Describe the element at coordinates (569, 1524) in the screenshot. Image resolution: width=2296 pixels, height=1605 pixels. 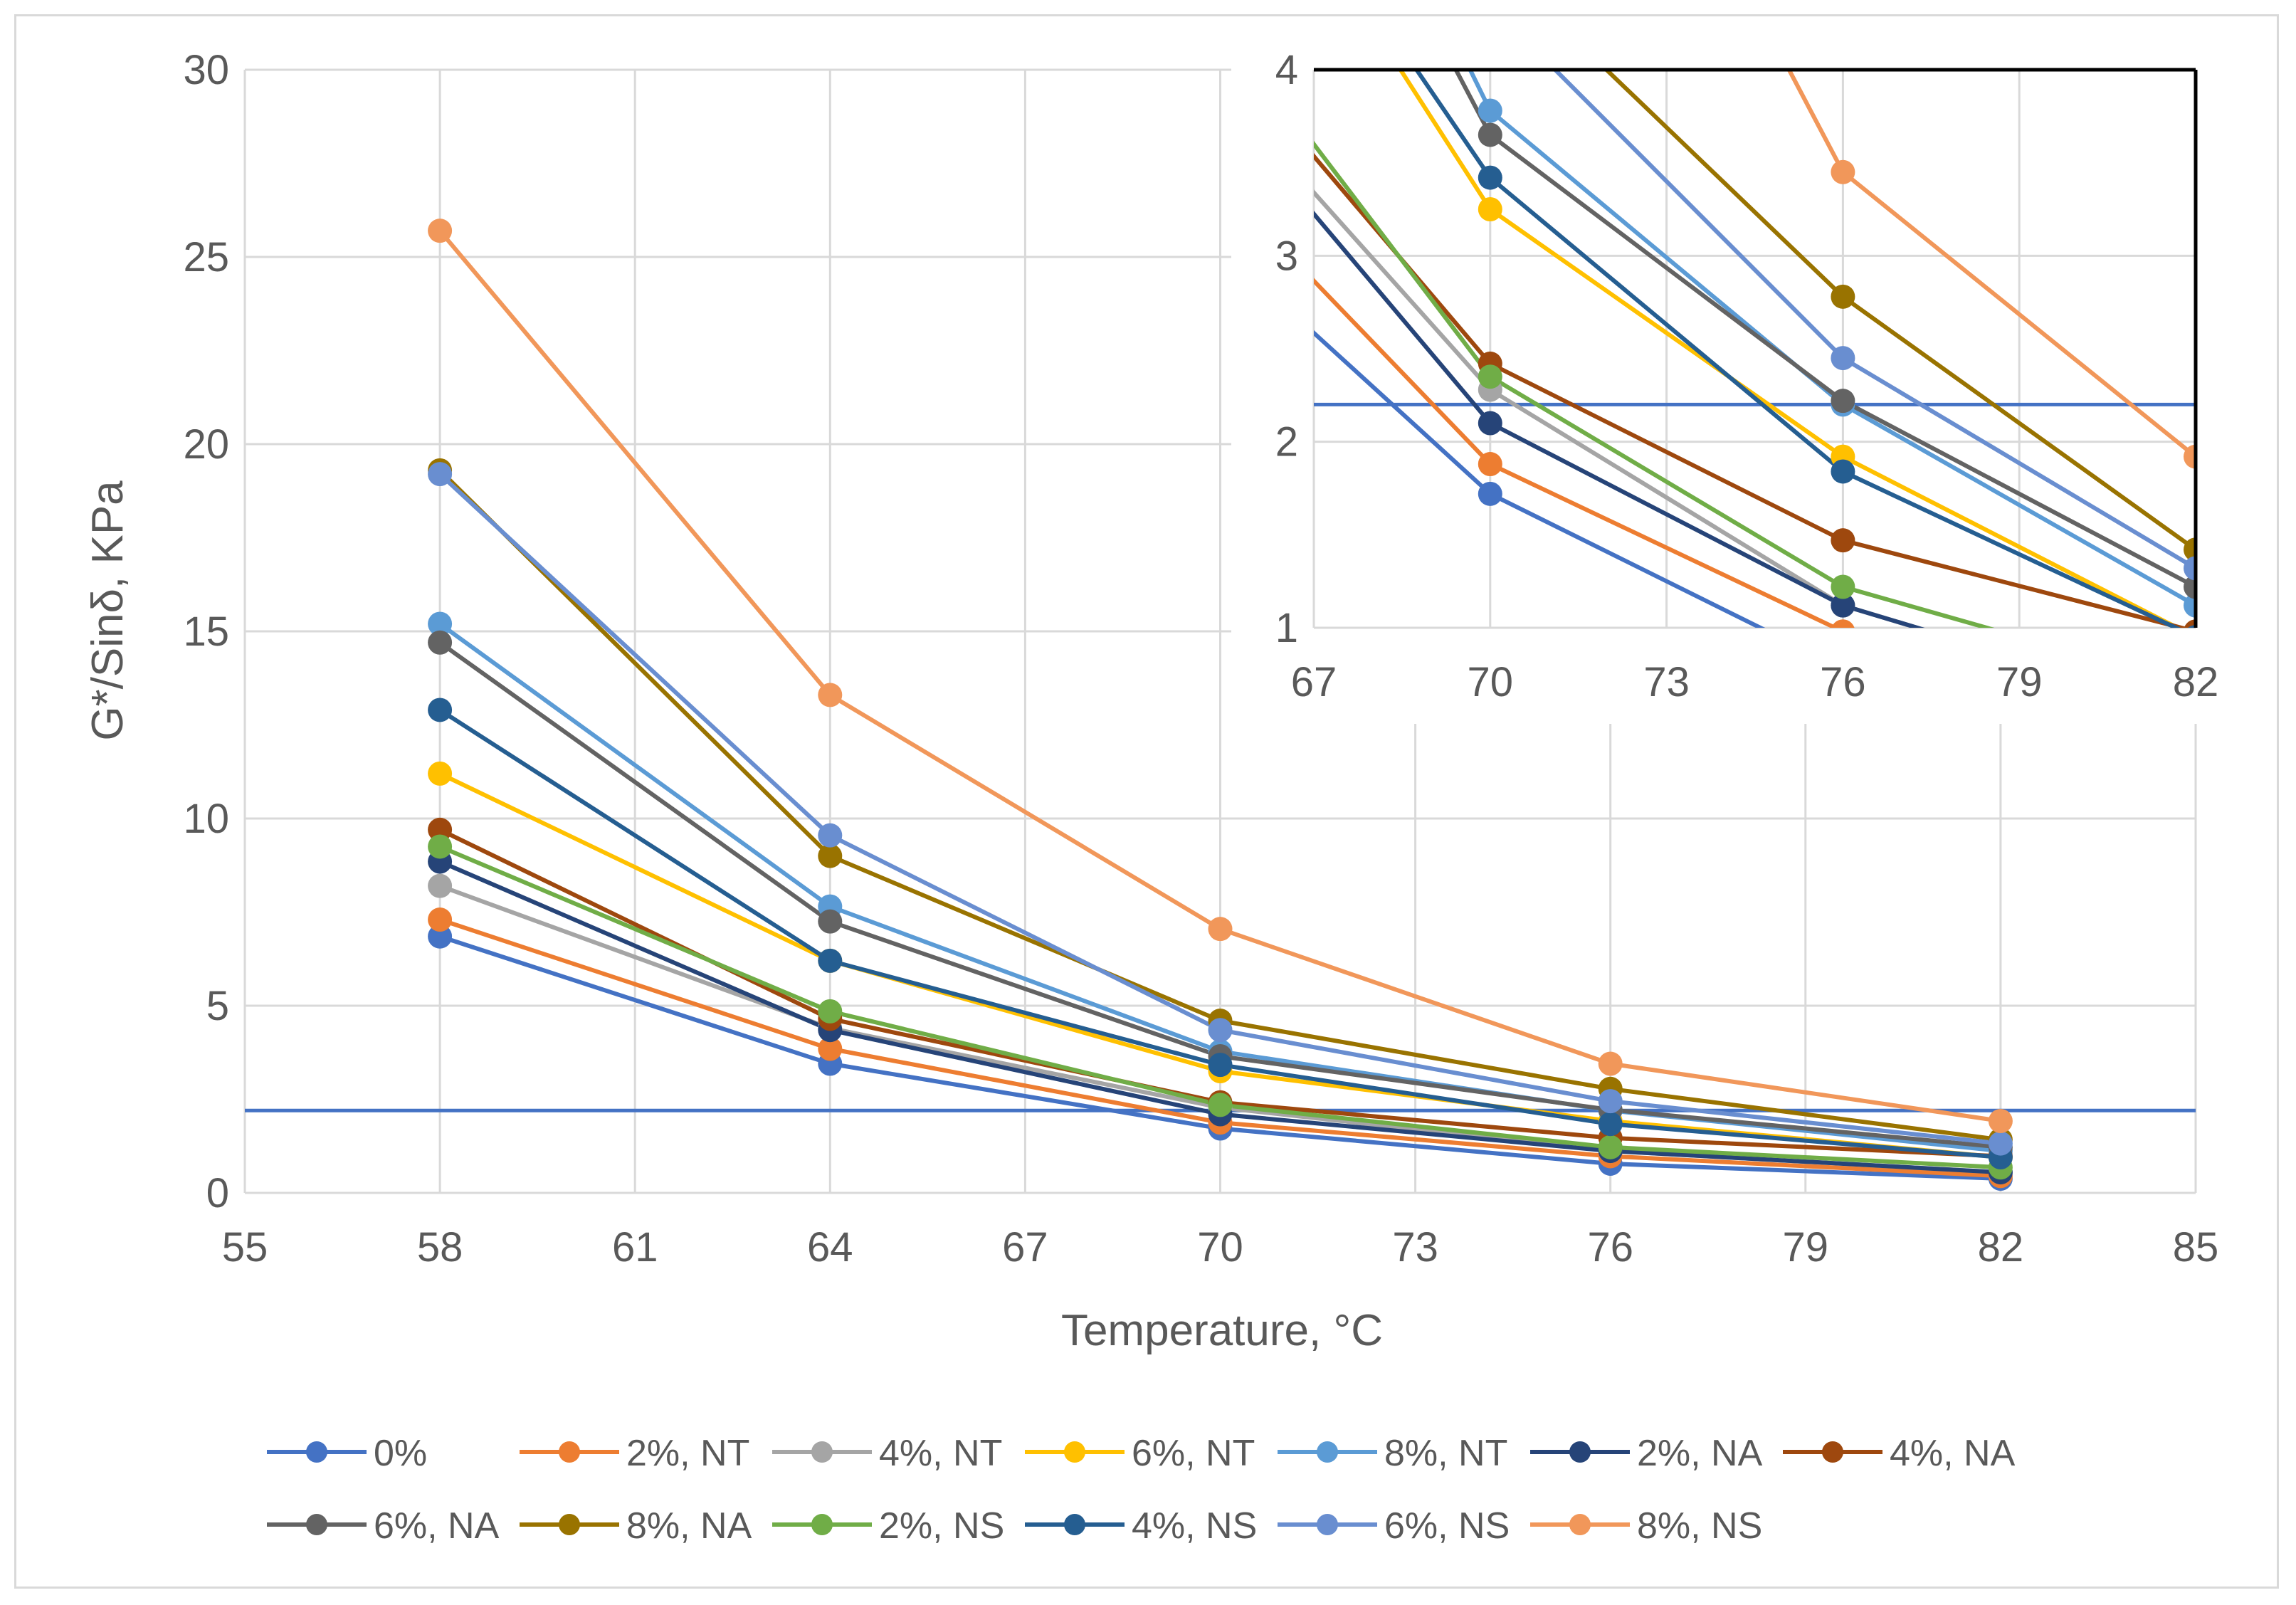
I see `legend-swatch-marker-8-na` at that location.